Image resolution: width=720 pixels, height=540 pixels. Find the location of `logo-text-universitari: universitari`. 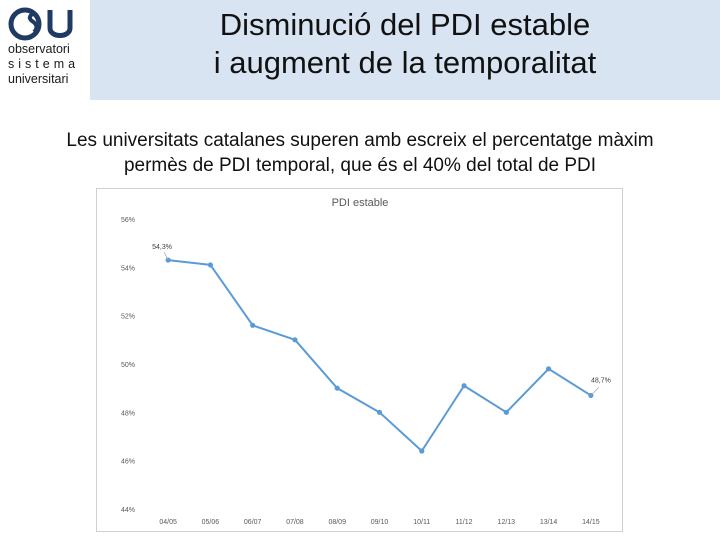

logo-text-universitari: universitari is located at coordinates (38, 79).